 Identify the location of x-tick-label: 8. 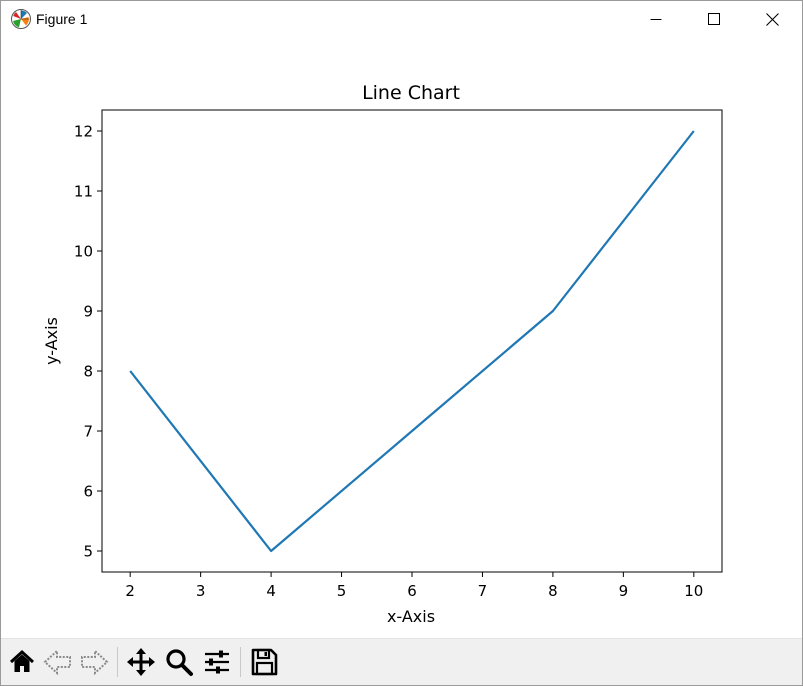
(553, 591).